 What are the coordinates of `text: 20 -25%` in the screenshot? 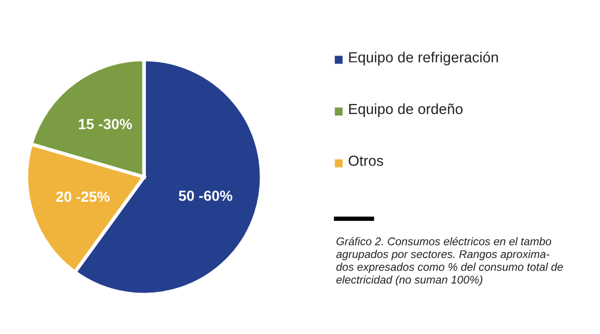 It's located at (83, 197).